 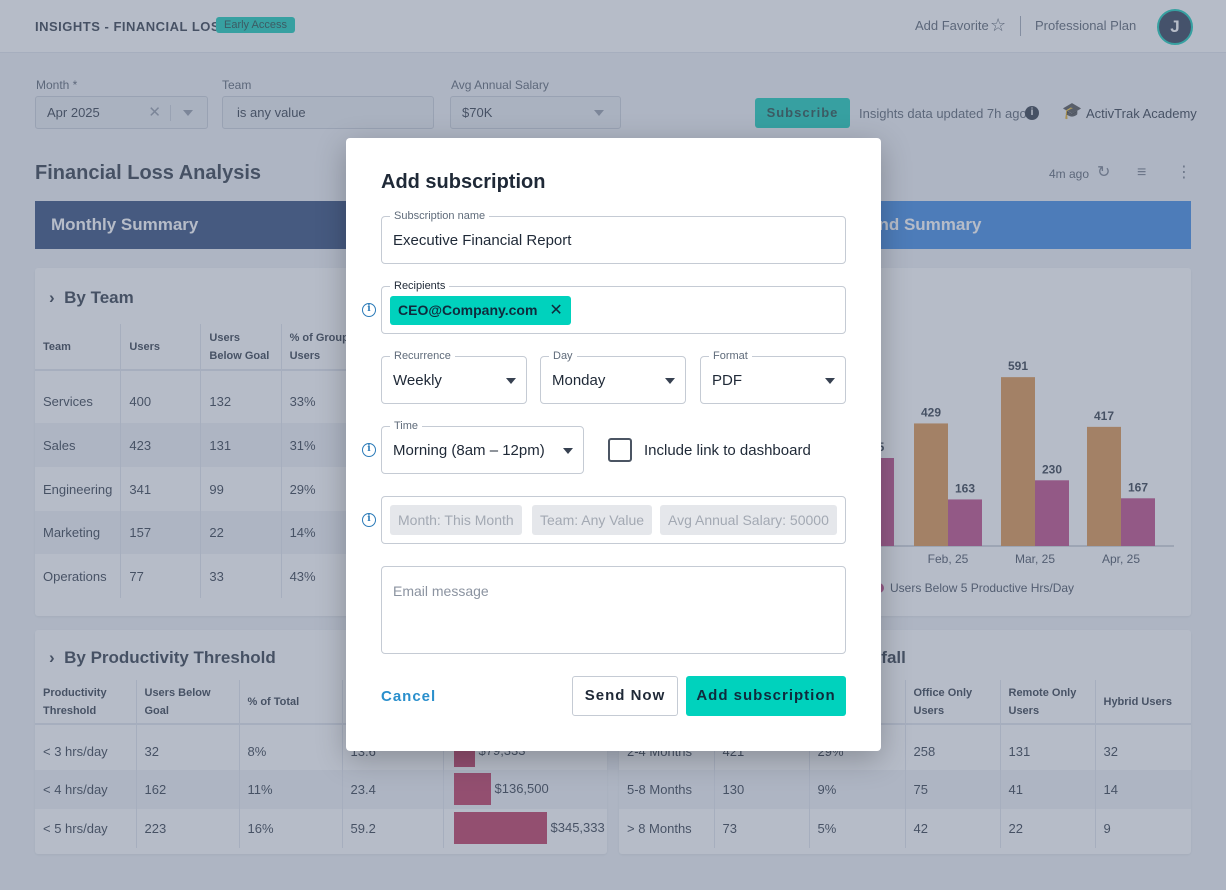 I want to click on recipients-label: Recipients, so click(x=420, y=286).